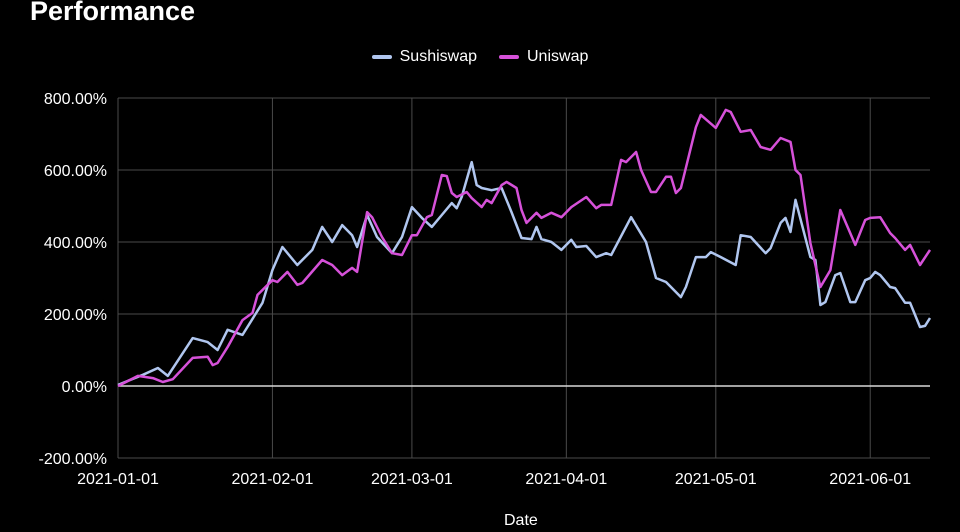 The height and width of the screenshot is (532, 960). What do you see at coordinates (480, 57) in the screenshot?
I see `legend: Sushiswap Uniswap` at bounding box center [480, 57].